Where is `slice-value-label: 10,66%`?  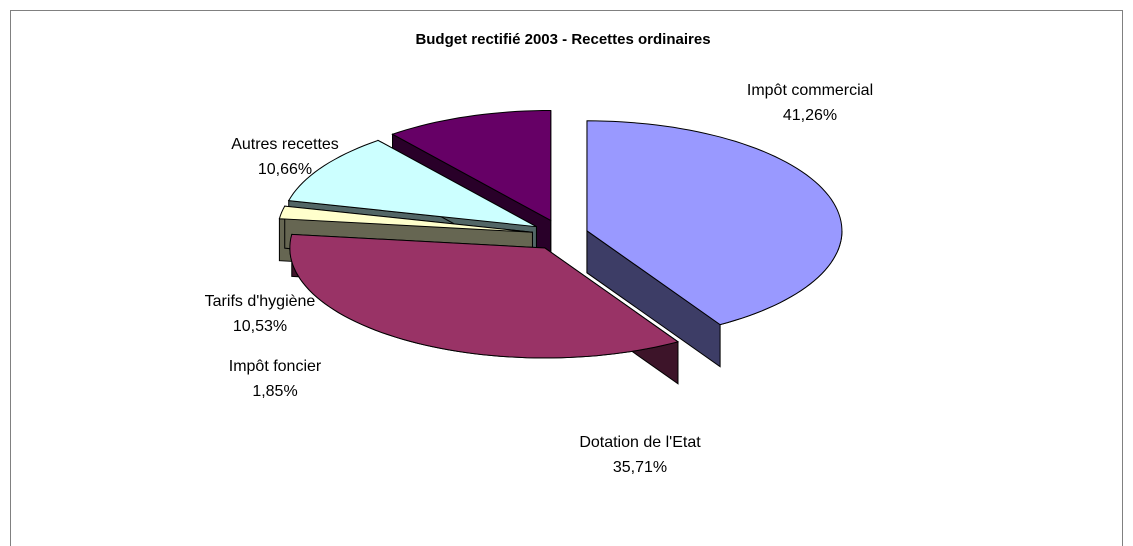 slice-value-label: 10,66% is located at coordinates (285, 169).